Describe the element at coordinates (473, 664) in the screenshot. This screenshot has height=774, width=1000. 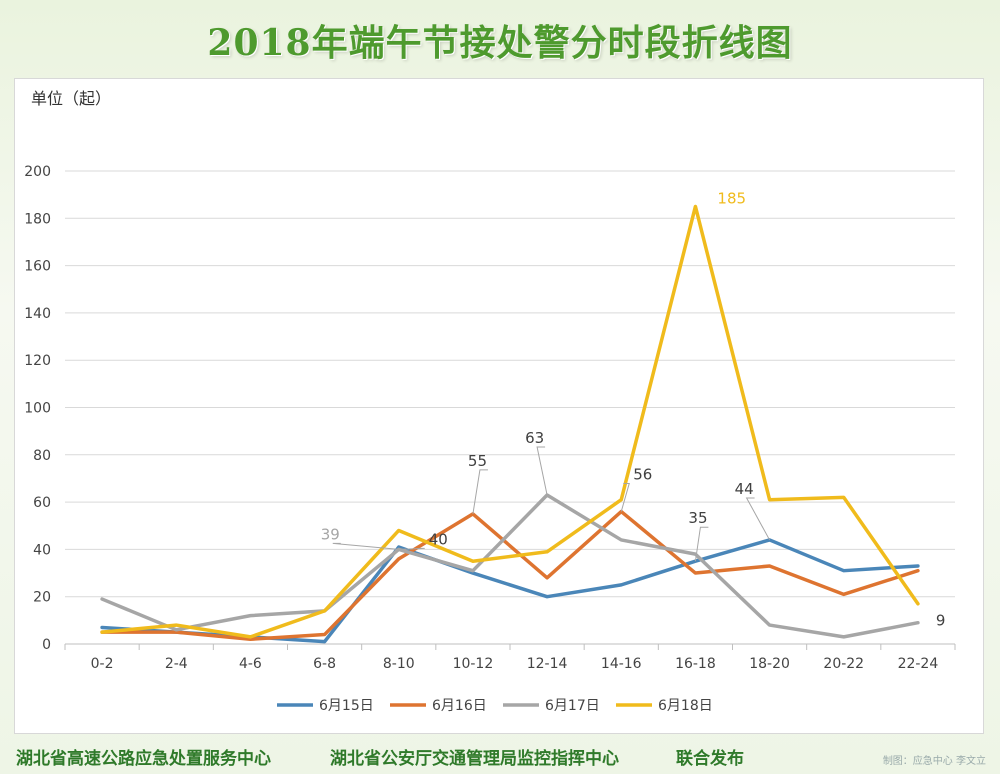
I see `x-tick-label: 10-12` at that location.